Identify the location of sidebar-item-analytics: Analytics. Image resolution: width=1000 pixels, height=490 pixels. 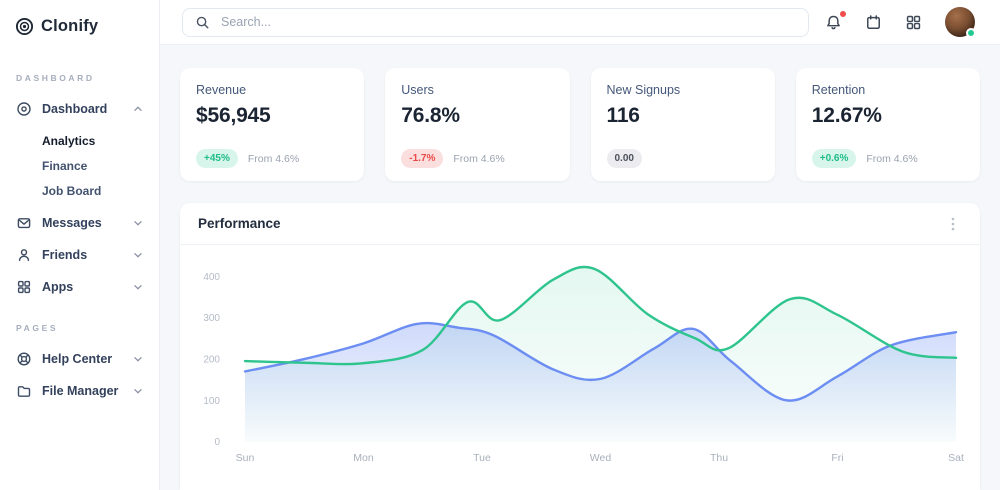
(69, 140).